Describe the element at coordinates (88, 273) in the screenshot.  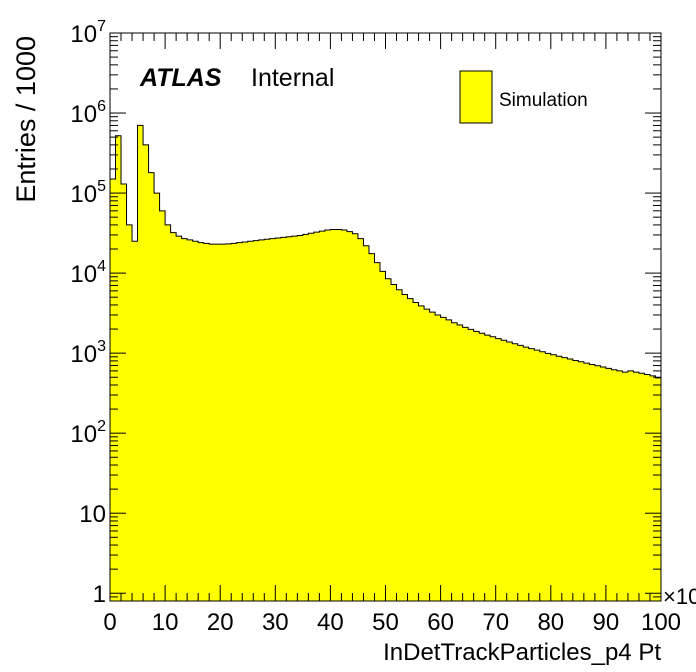
I see `y-tick-label: 10⁴` at that location.